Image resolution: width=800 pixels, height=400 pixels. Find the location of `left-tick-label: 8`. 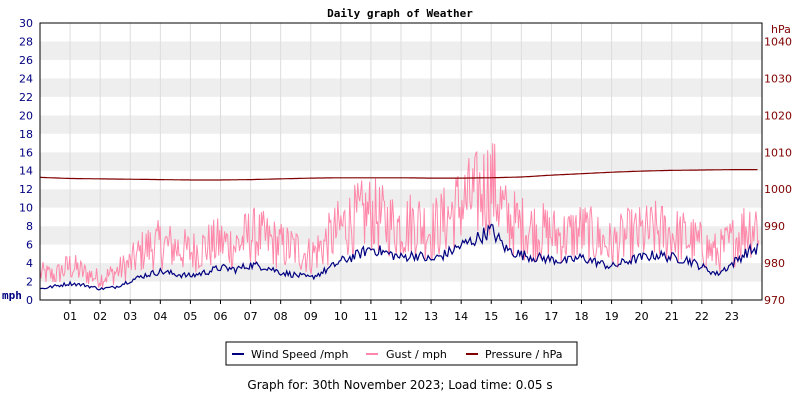

left-tick-label: 8 is located at coordinates (29, 226).